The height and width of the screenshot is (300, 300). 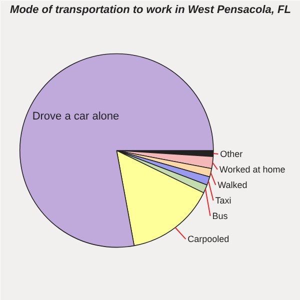 I want to click on slice-label: Worked at home, so click(x=252, y=169).